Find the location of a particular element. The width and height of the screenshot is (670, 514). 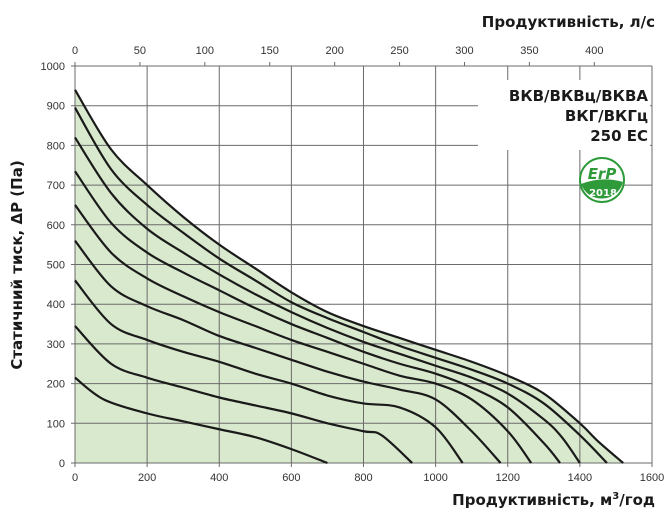

x-tick-label: 800 is located at coordinates (363, 478).